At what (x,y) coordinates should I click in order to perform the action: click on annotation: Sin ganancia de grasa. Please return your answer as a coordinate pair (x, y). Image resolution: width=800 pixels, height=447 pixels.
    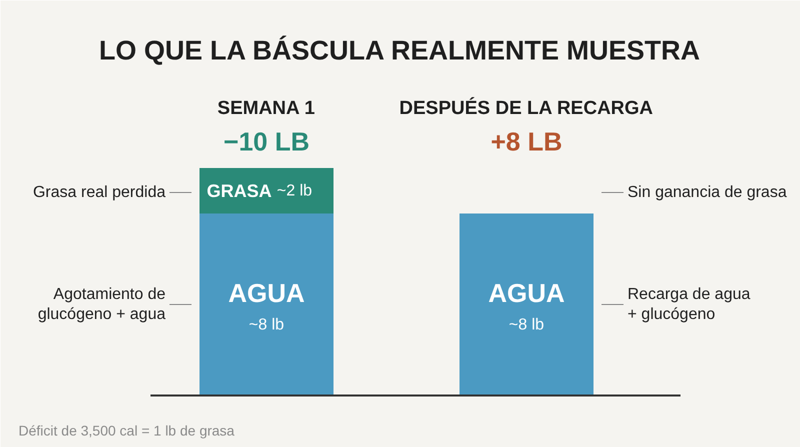
    Looking at the image, I should click on (707, 192).